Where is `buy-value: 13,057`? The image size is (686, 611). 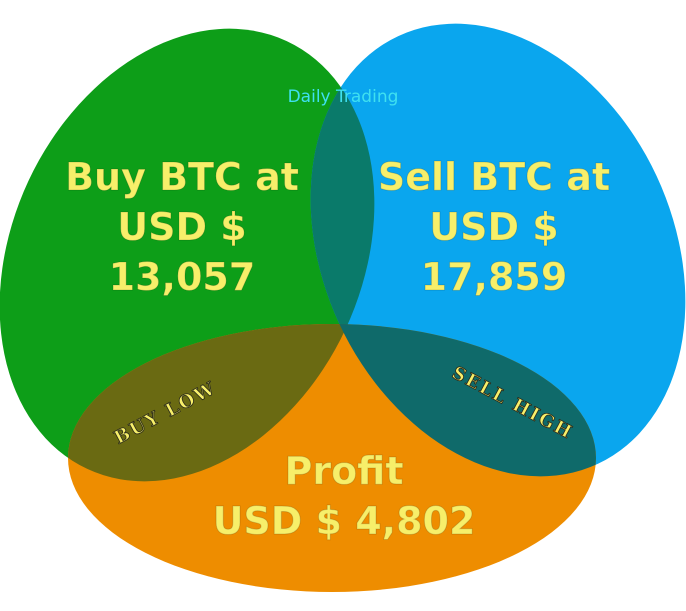
buy-value: 13,057 is located at coordinates (182, 277).